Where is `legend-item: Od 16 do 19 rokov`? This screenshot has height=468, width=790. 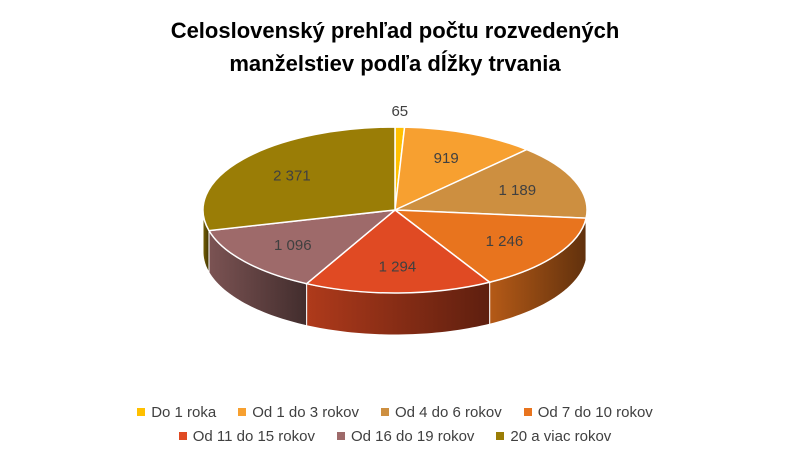 legend-item: Od 16 do 19 rokov is located at coordinates (405, 436).